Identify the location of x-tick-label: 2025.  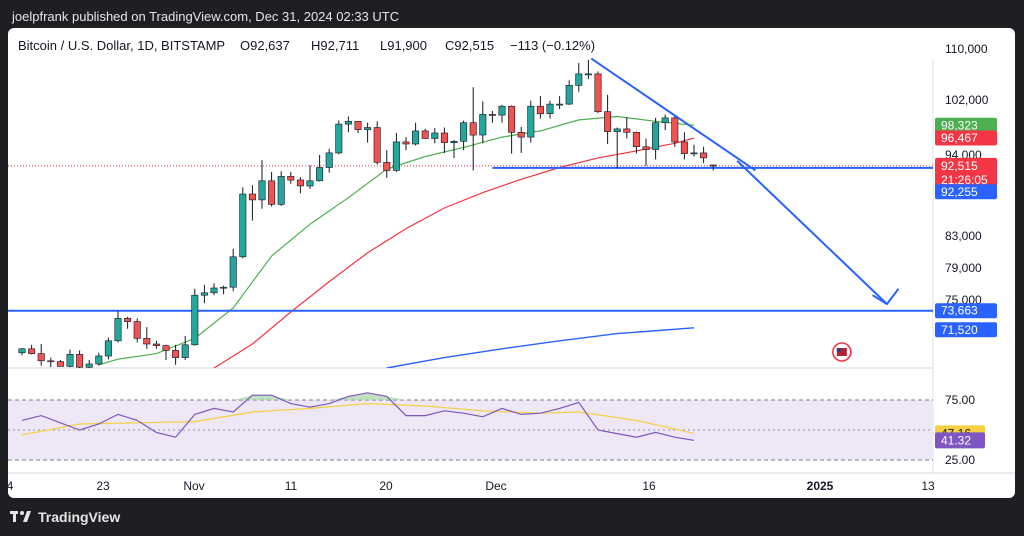
(820, 486).